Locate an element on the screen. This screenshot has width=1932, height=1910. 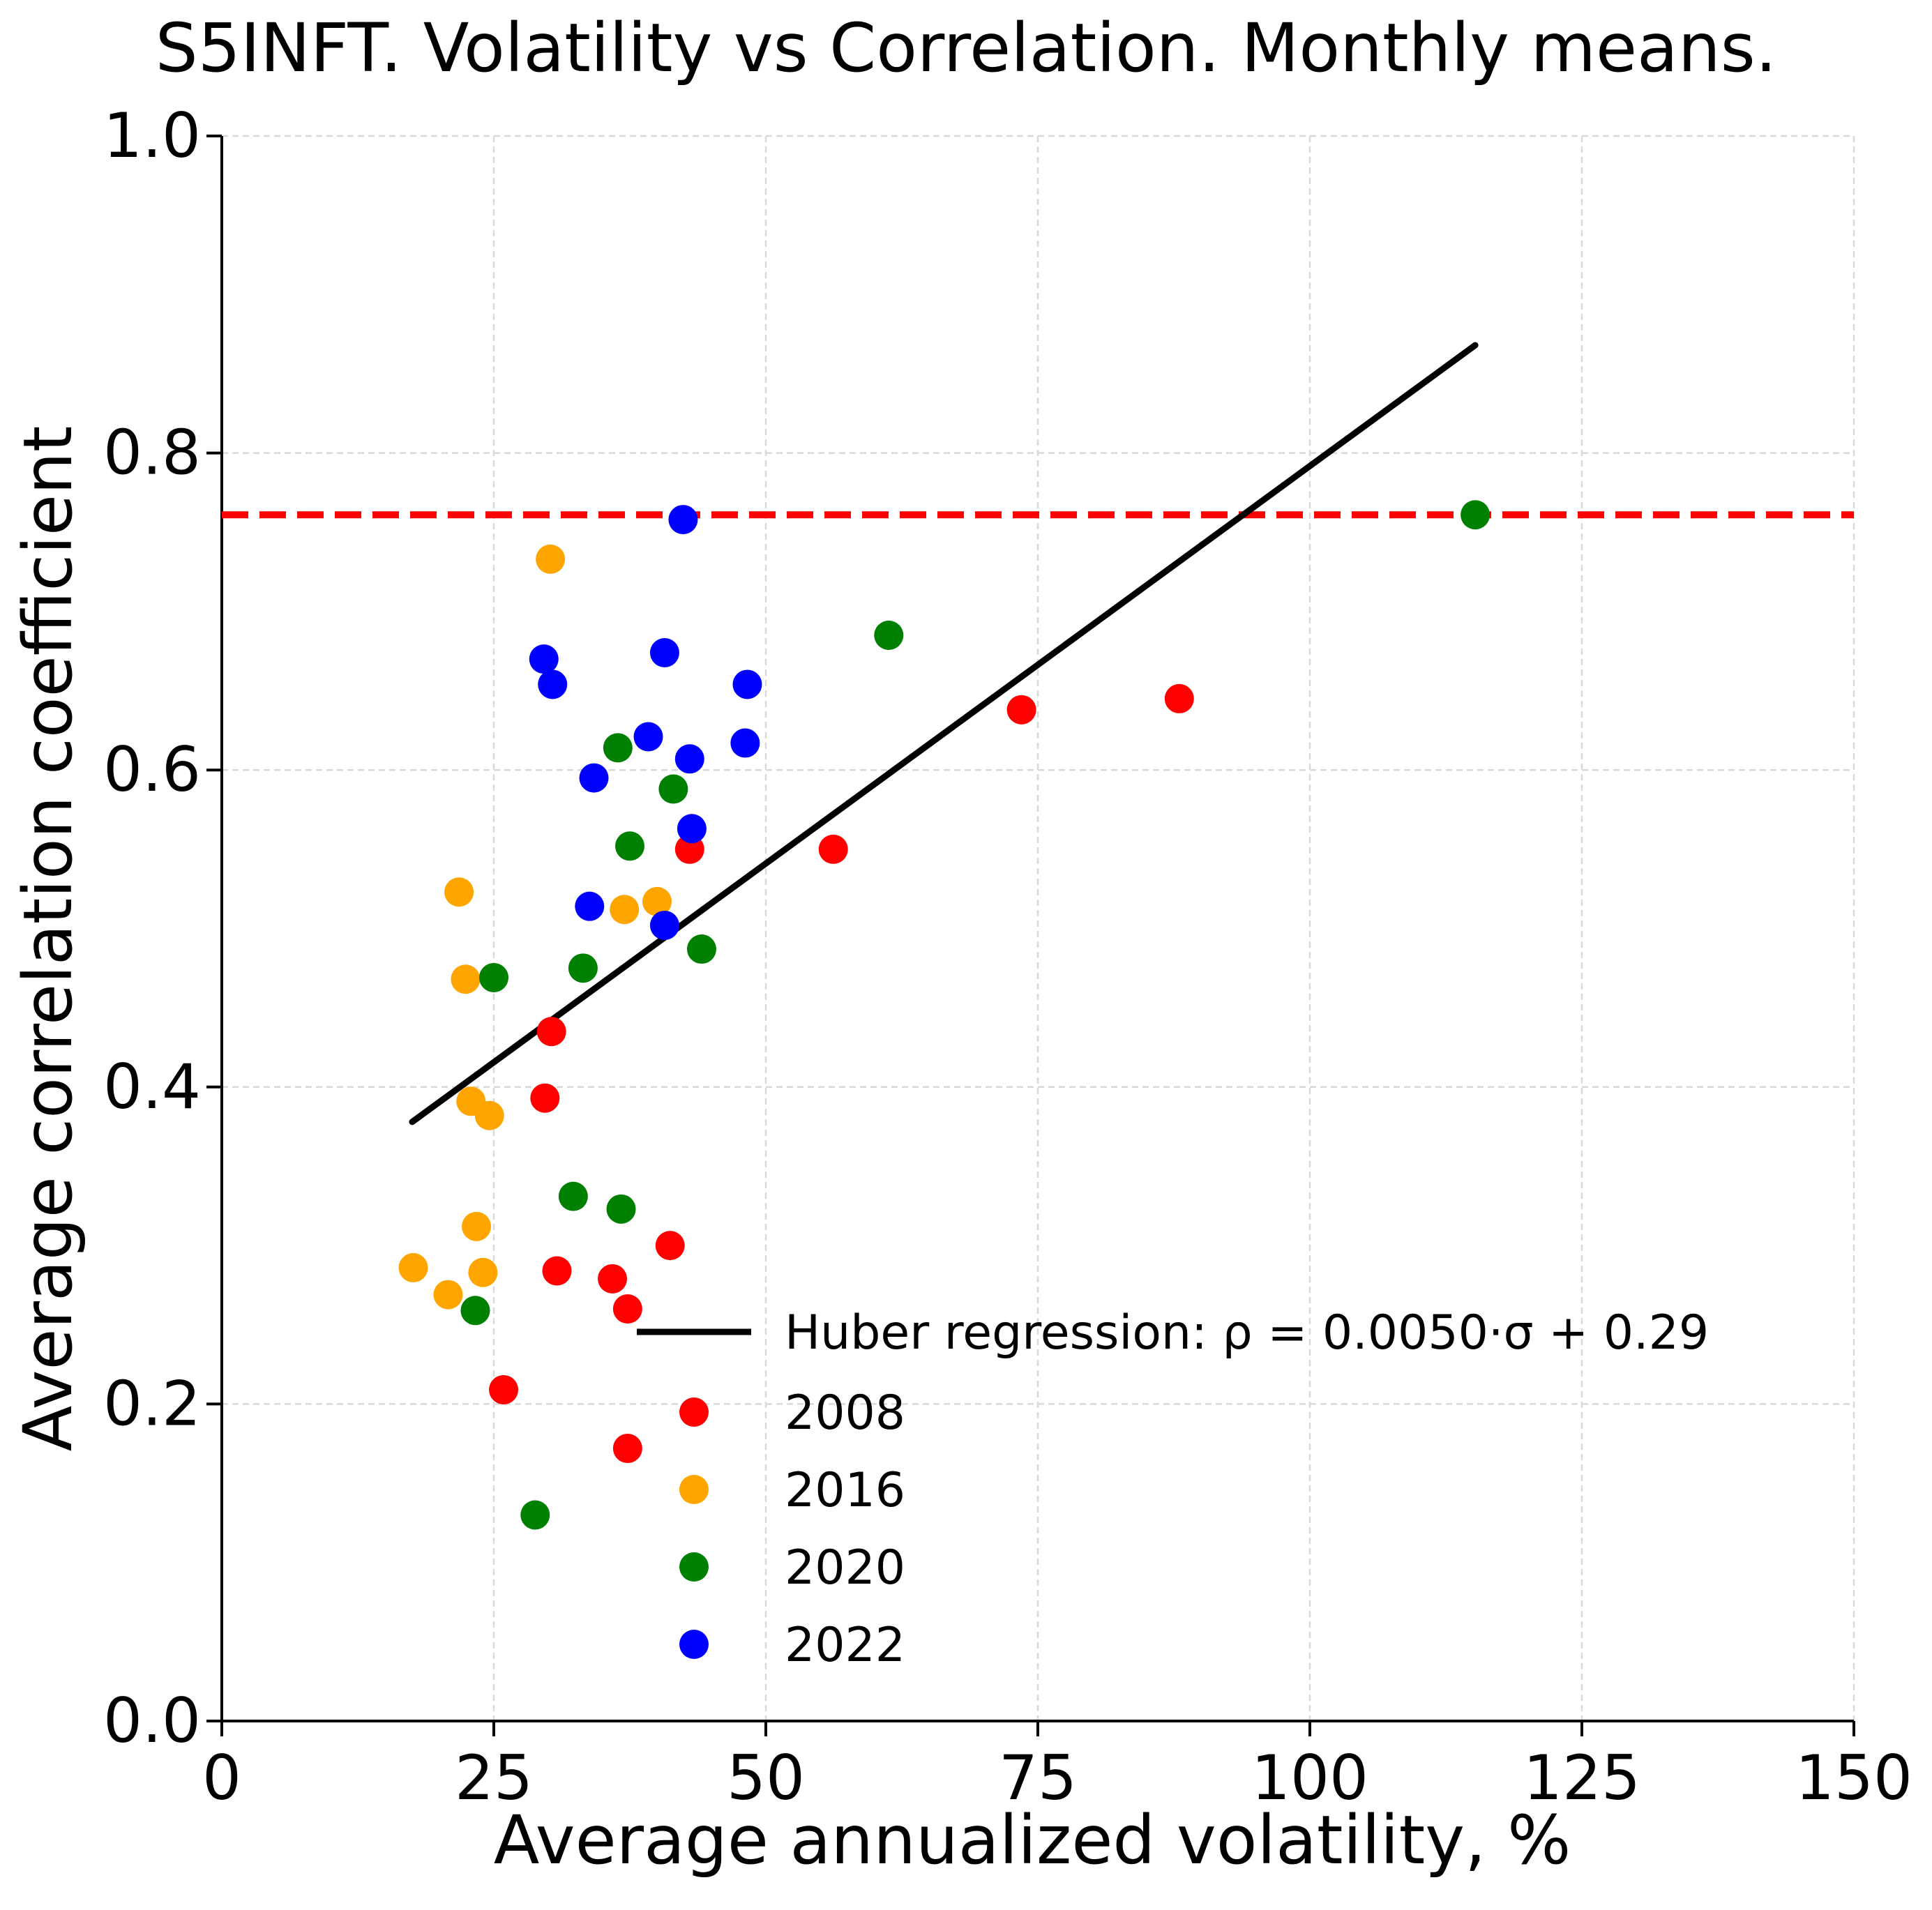
legend-marker-2016 is located at coordinates (694, 1489).